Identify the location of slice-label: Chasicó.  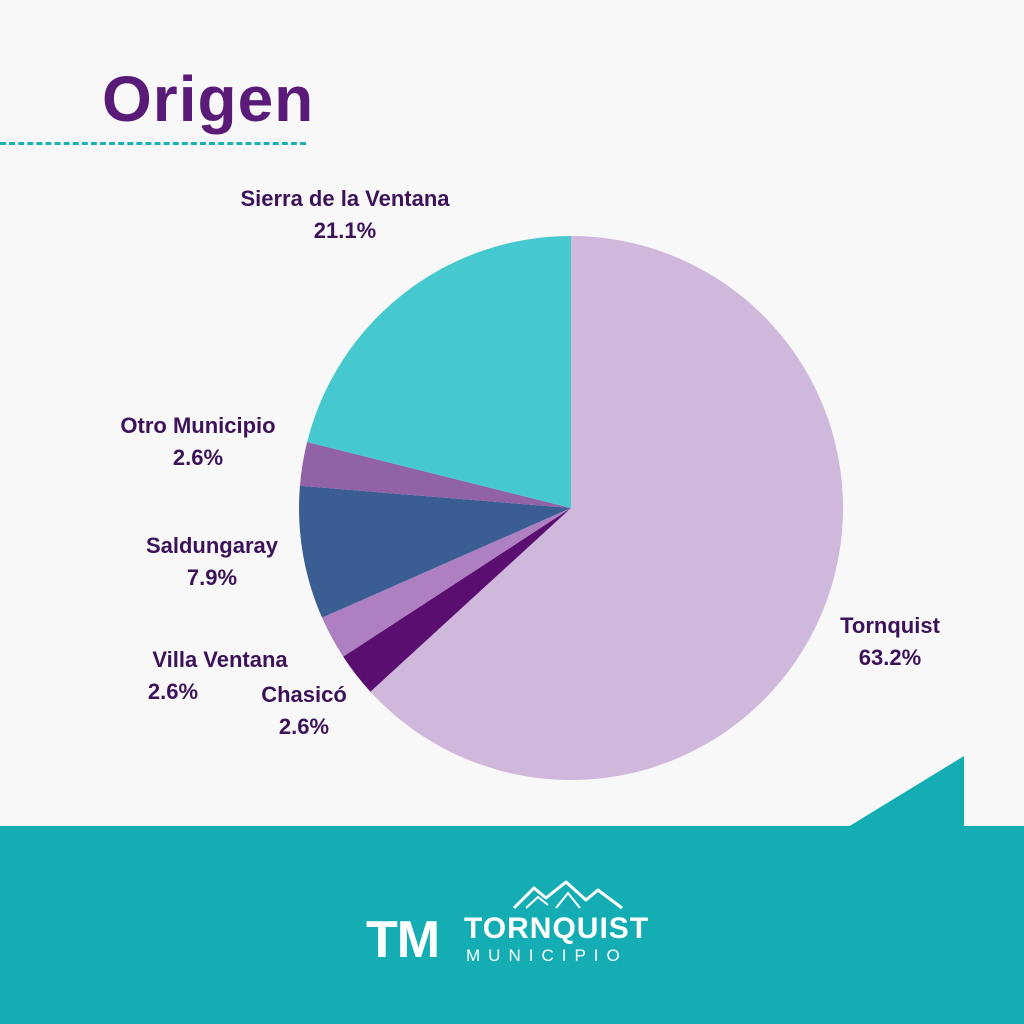
(304, 694).